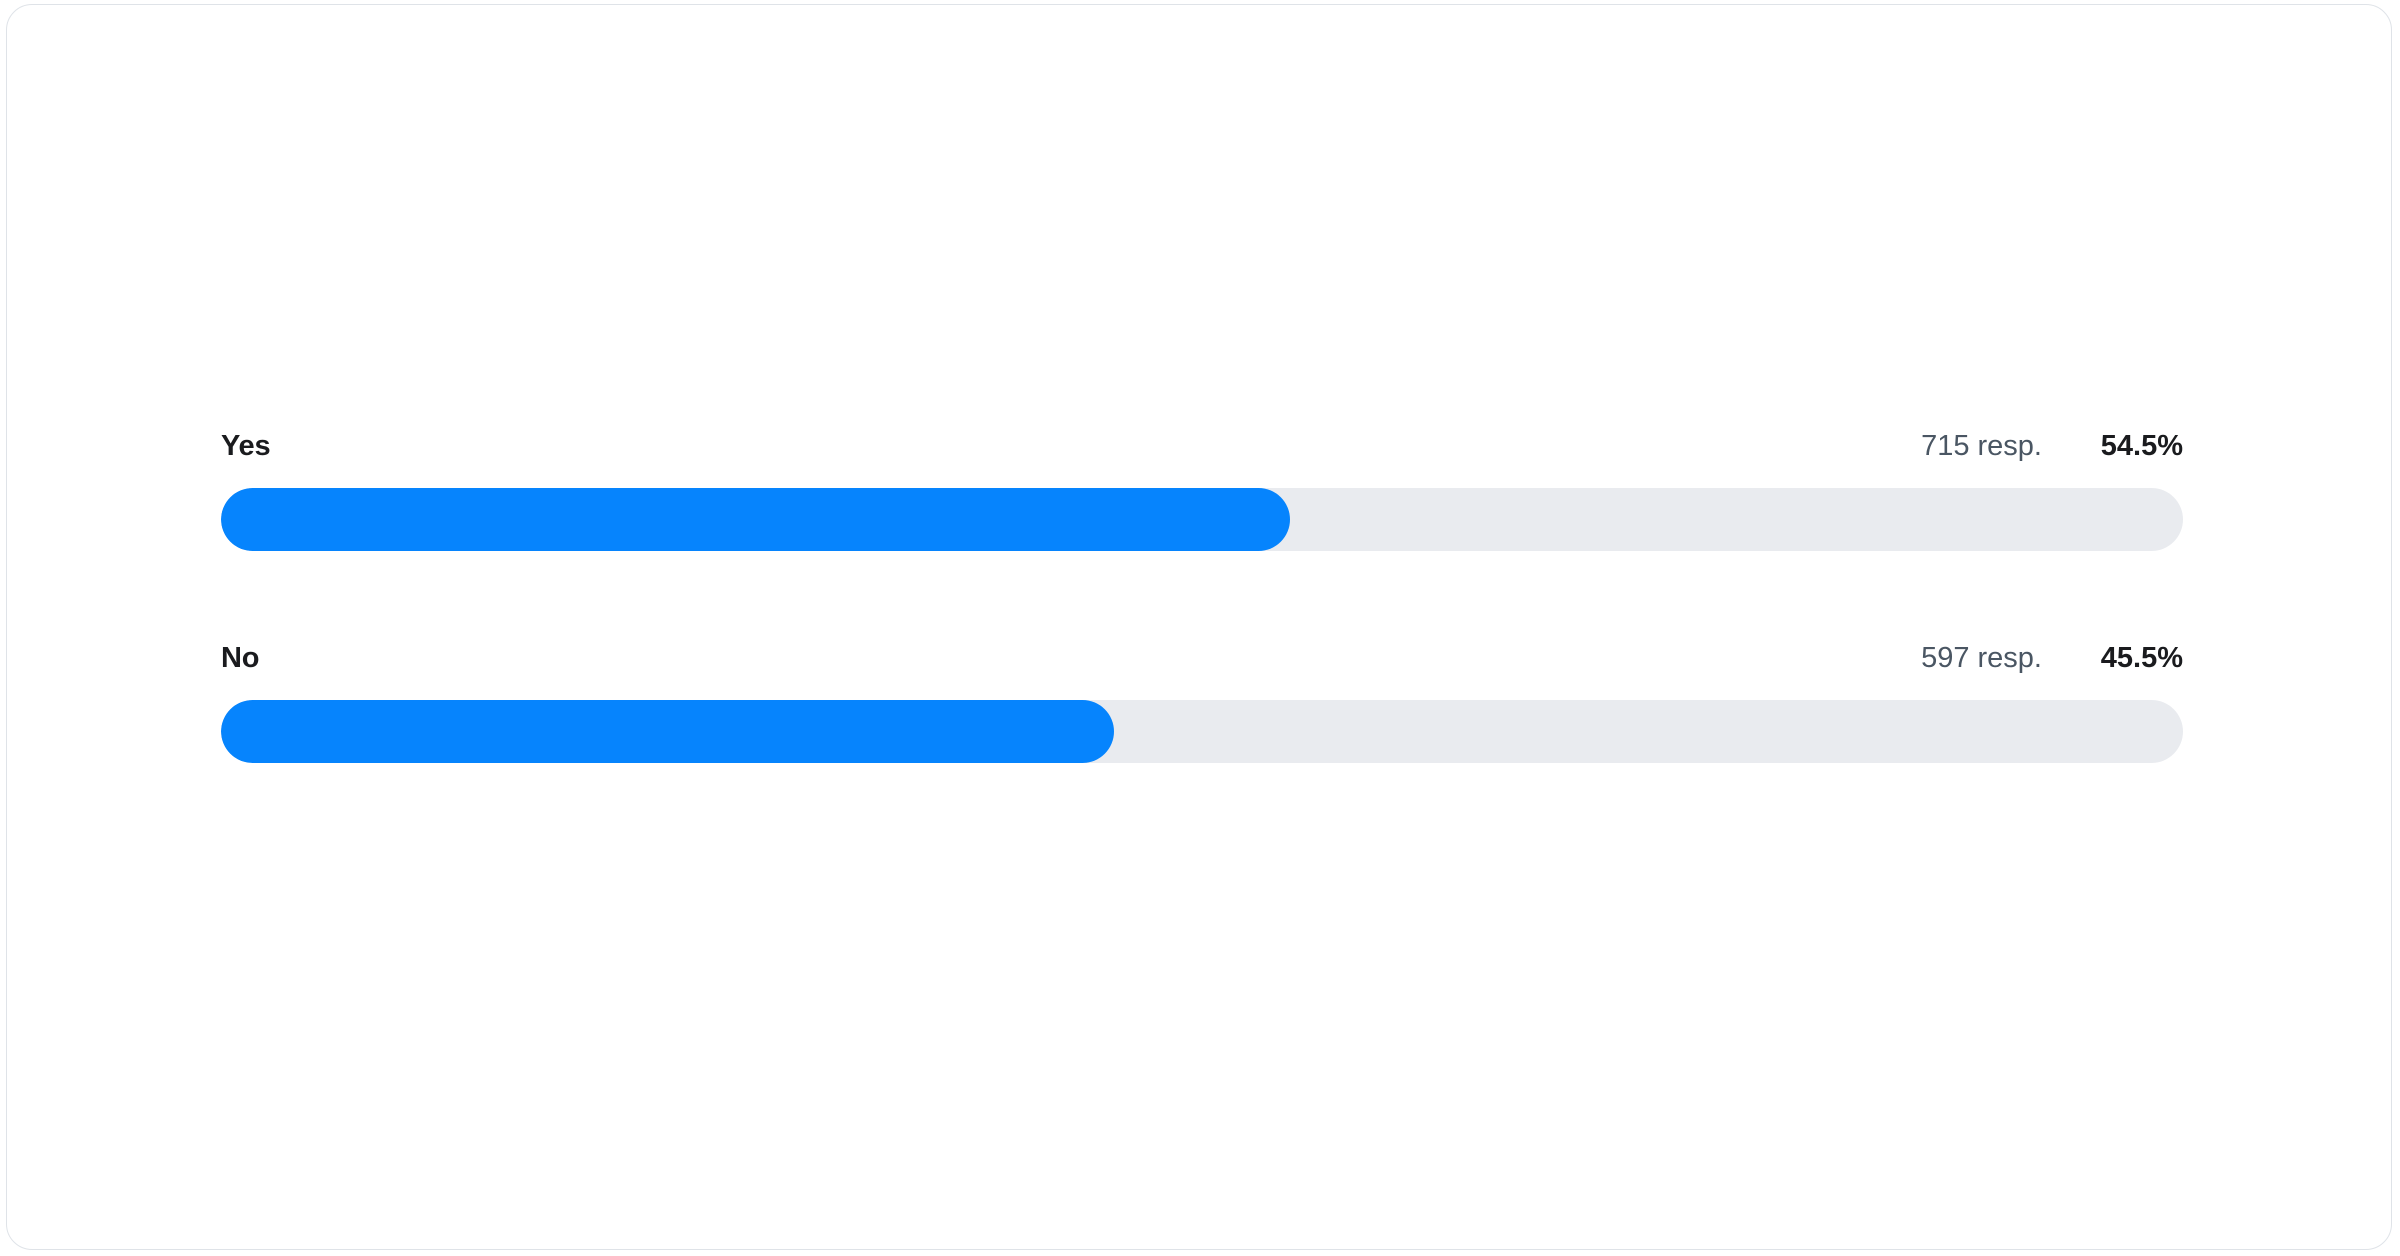  I want to click on poll-option-row: Yes 715 resp. 54.5%, so click(1202, 487).